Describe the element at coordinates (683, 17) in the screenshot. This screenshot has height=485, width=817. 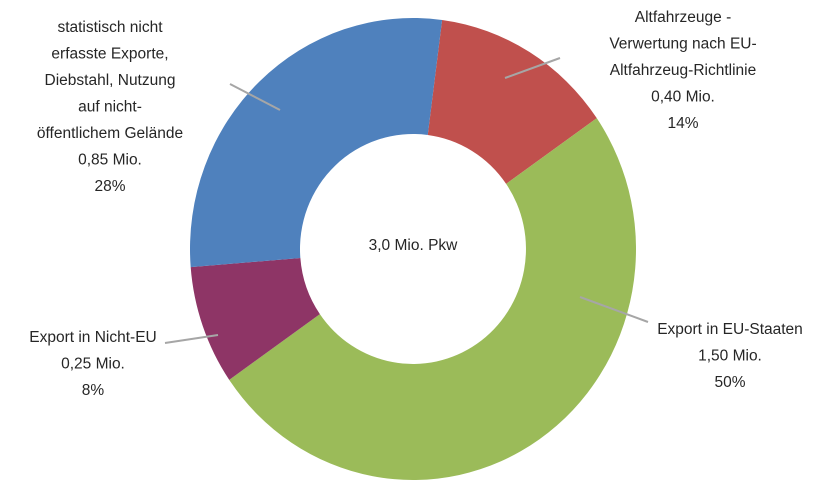
I see `category-label: Altfahrzeuge -` at that location.